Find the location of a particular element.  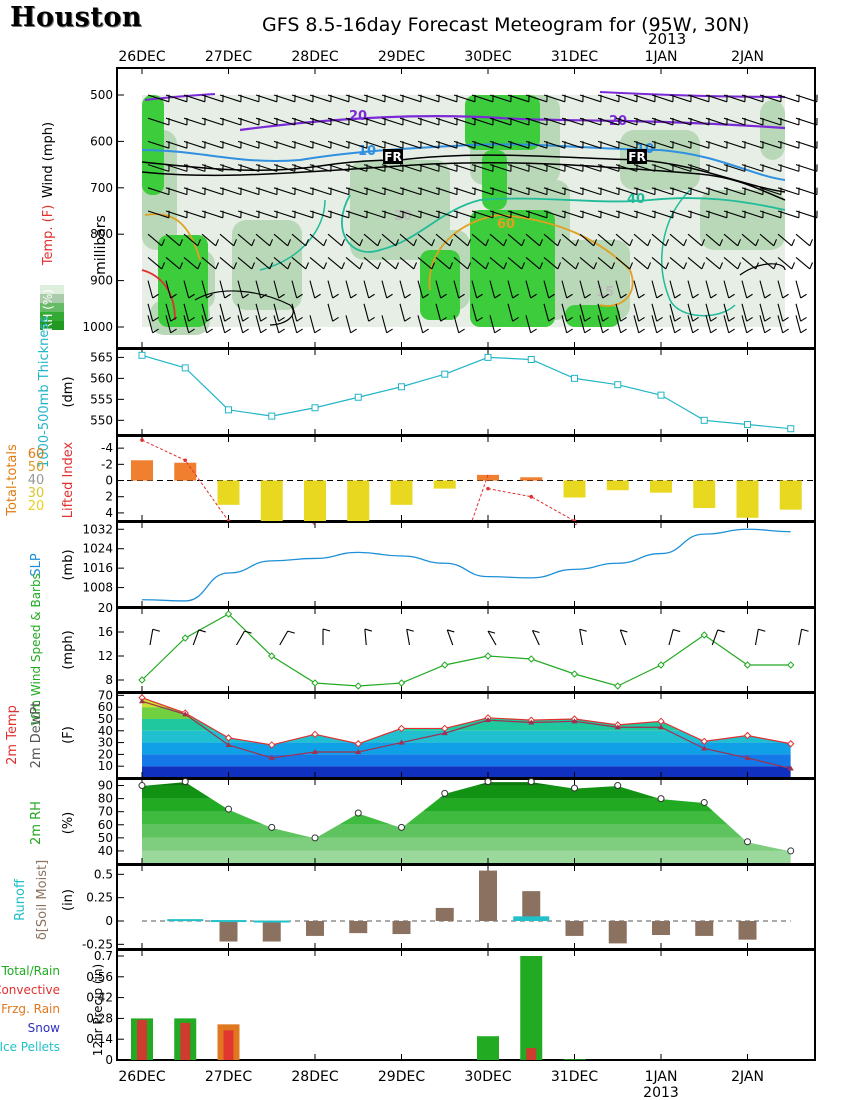

rh-high-patch is located at coordinates (512, 268).